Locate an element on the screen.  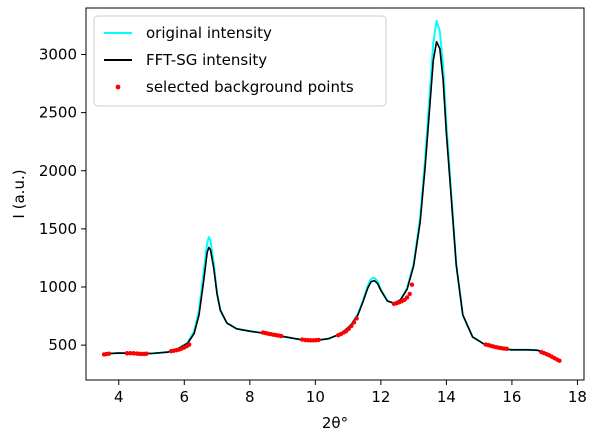
y-tick-label: 1000 is located at coordinates (58, 287).